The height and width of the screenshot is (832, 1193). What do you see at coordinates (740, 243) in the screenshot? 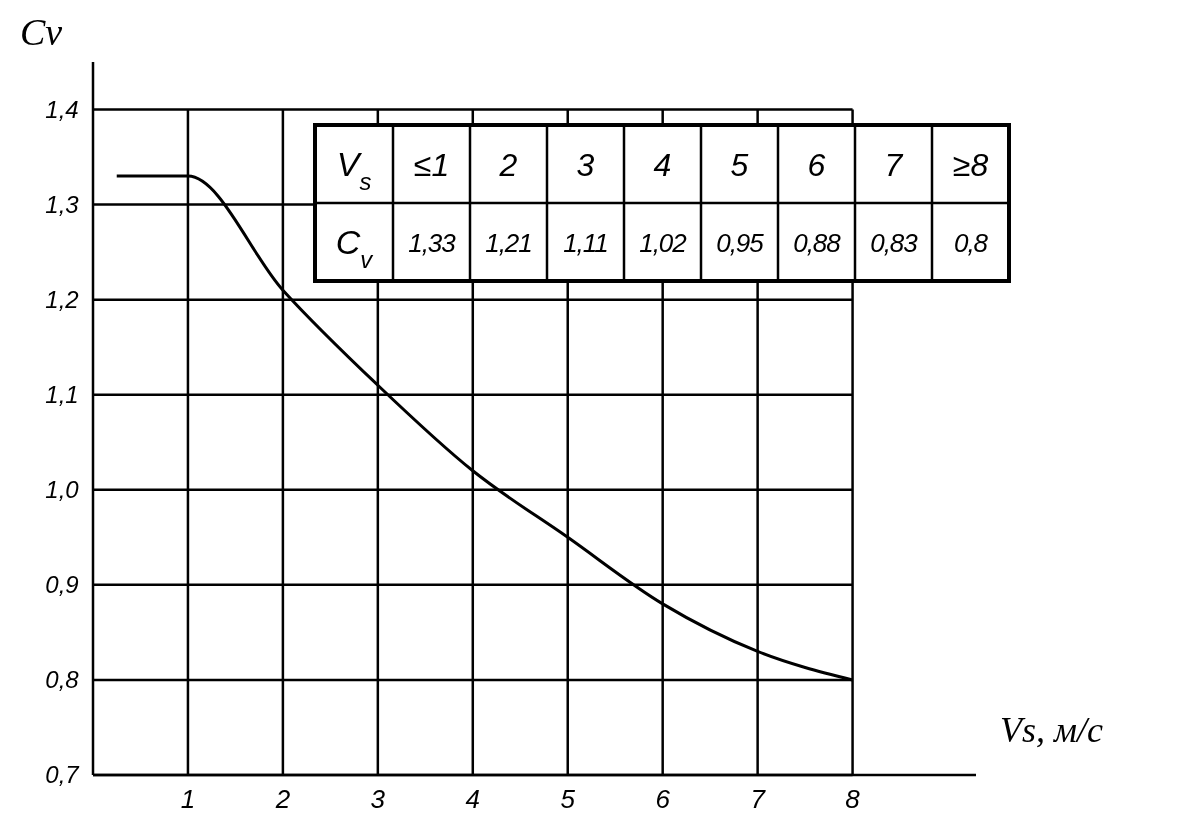
I see `annotation: 0,95` at bounding box center [740, 243].